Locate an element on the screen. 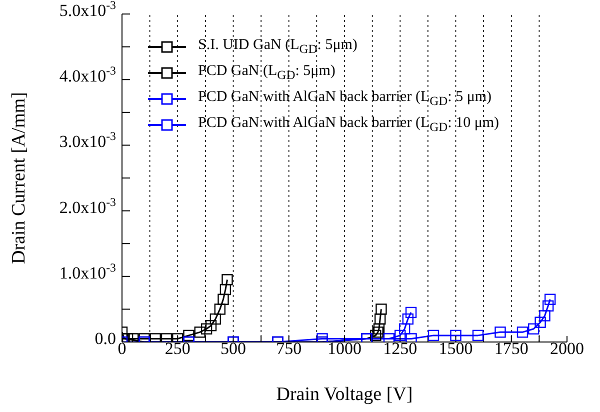 The image size is (600, 412). legend-label: PCD GaN with AlGaN back barrier (L$_{GD}$: 10 μm) is located at coordinates (349, 125).